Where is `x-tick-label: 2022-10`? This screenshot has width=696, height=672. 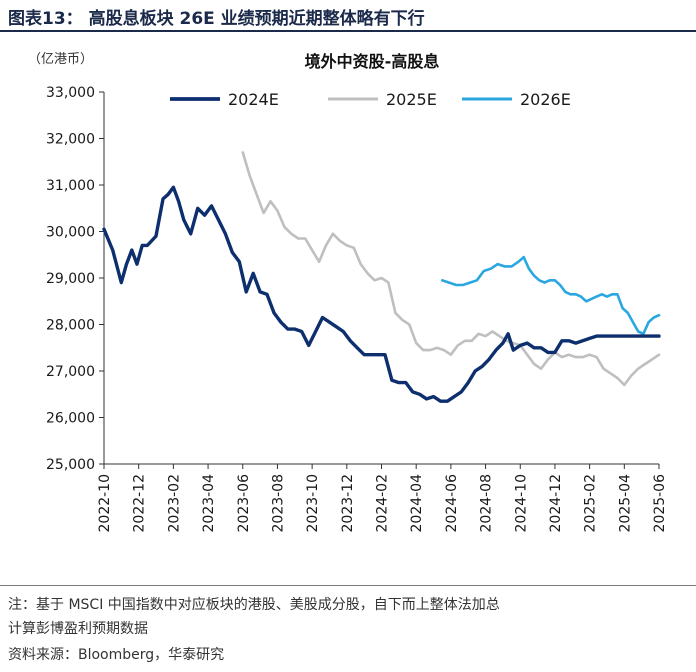 x-tick-label: 2022-10 is located at coordinates (105, 503).